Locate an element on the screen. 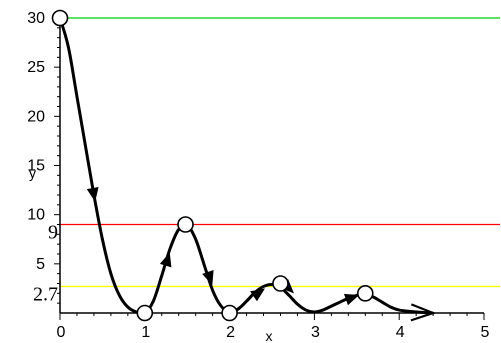 Image resolution: width=501 pixels, height=343 pixels. x-axis-label: x is located at coordinates (269, 335).